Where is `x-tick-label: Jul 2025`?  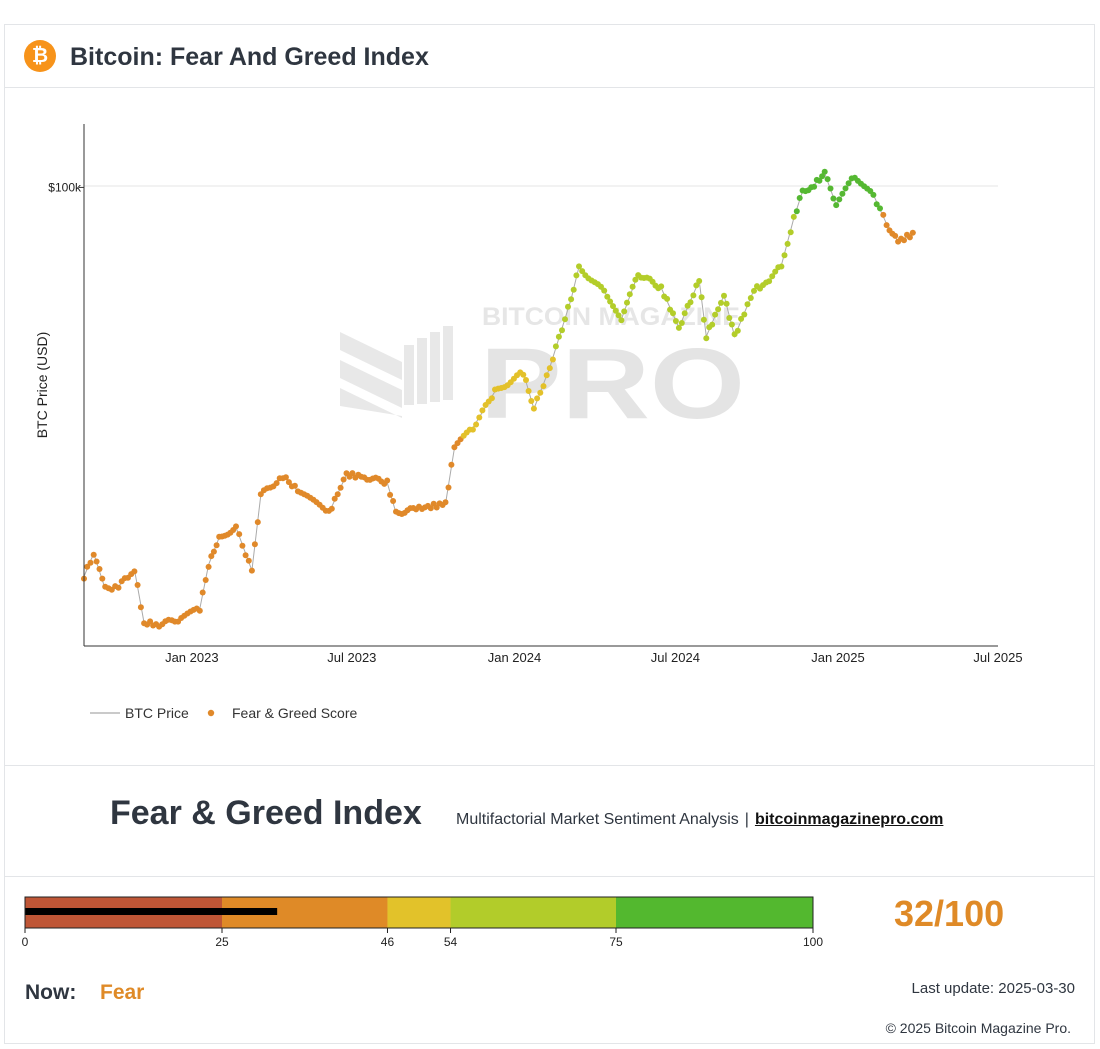
x-tick-label: Jul 2025 is located at coordinates (997, 657).